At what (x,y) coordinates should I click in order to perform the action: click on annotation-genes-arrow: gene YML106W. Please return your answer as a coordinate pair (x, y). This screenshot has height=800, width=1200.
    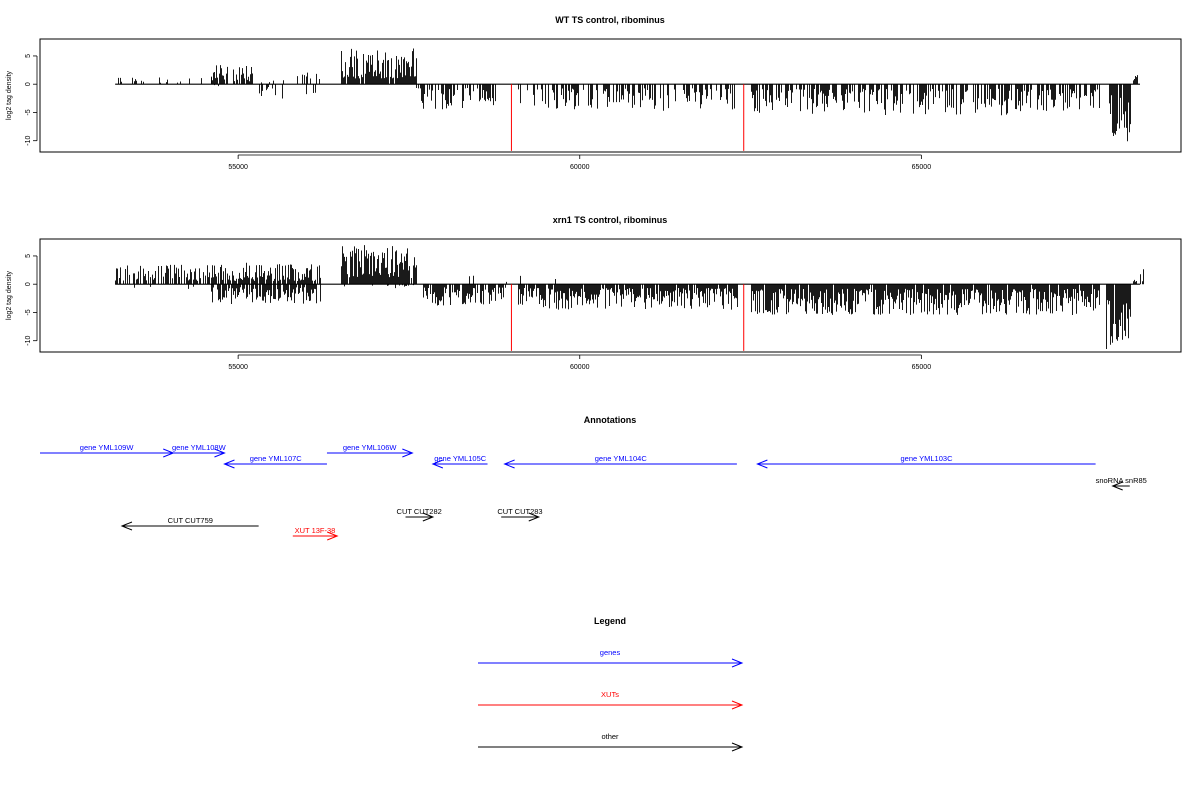
    Looking at the image, I should click on (370, 450).